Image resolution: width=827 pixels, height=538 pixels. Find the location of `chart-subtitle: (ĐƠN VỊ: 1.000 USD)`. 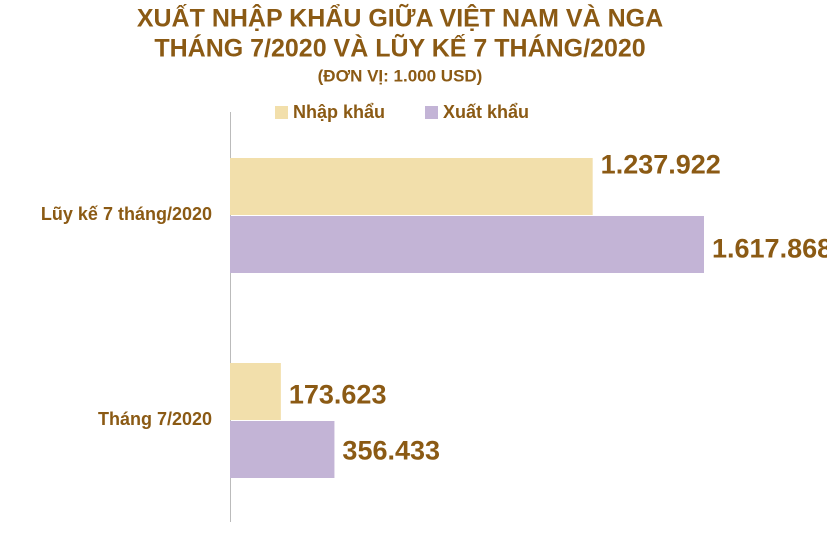

chart-subtitle: (ĐƠN VỊ: 1.000 USD) is located at coordinates (400, 75).